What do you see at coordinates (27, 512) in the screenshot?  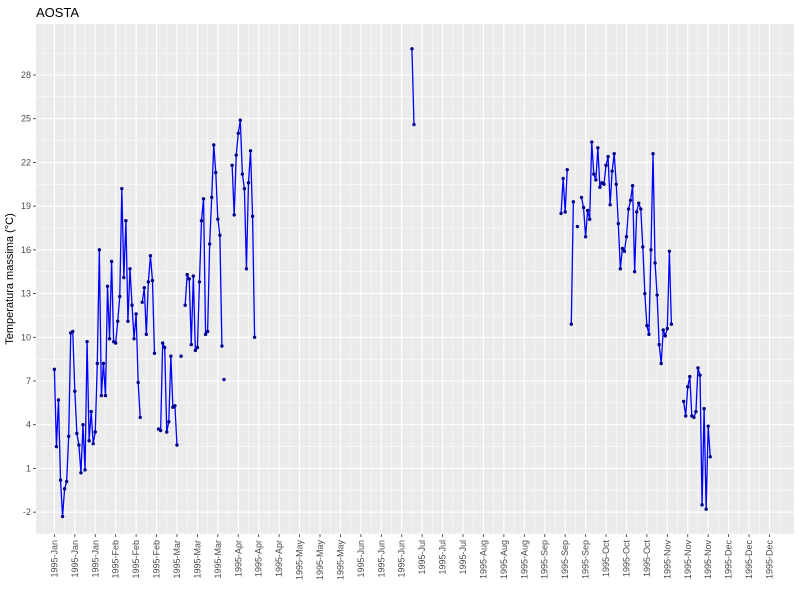 I see `y-tick-label: -2` at bounding box center [27, 512].